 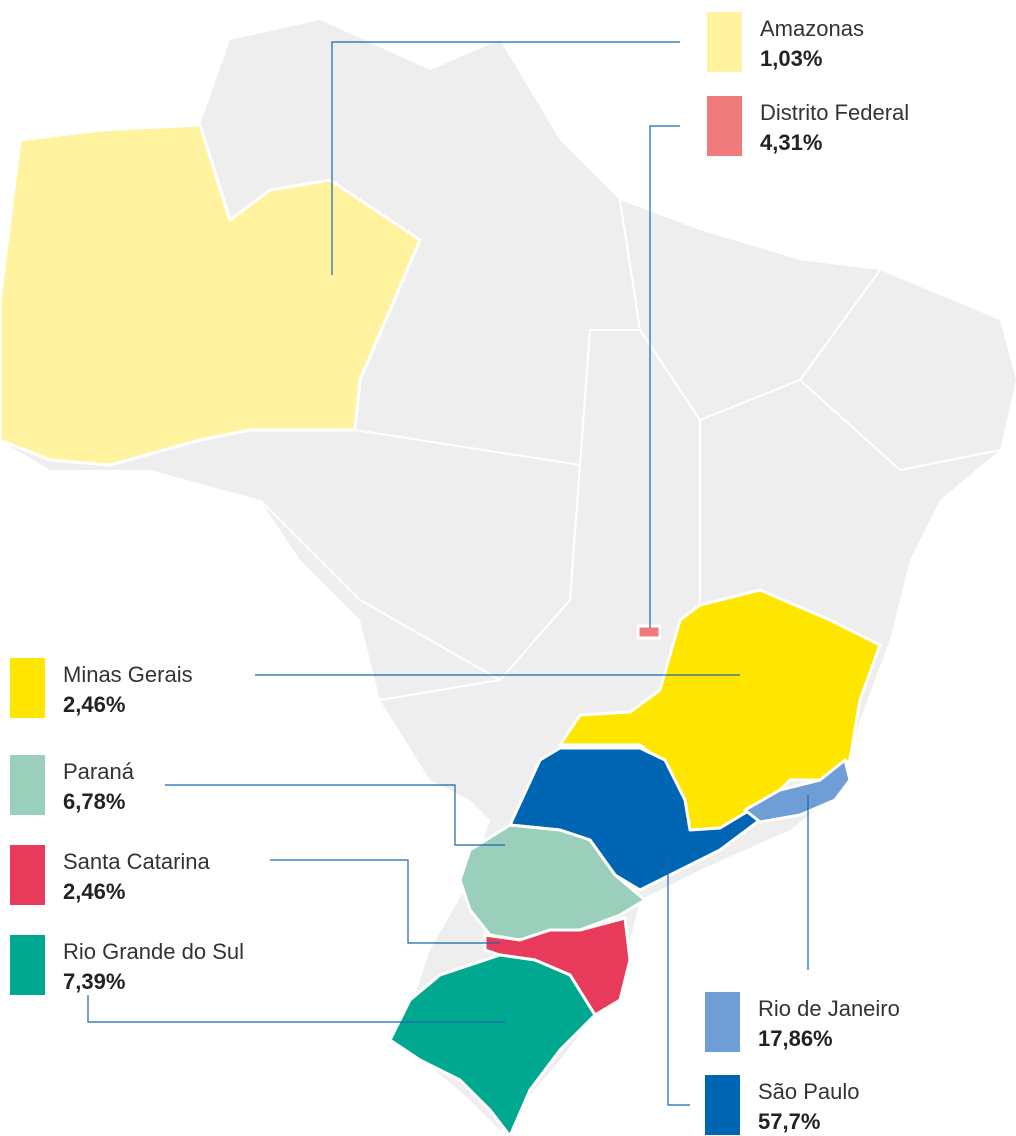 What do you see at coordinates (829, 1008) in the screenshot?
I see `legend-name: Rio de Janeiro` at bounding box center [829, 1008].